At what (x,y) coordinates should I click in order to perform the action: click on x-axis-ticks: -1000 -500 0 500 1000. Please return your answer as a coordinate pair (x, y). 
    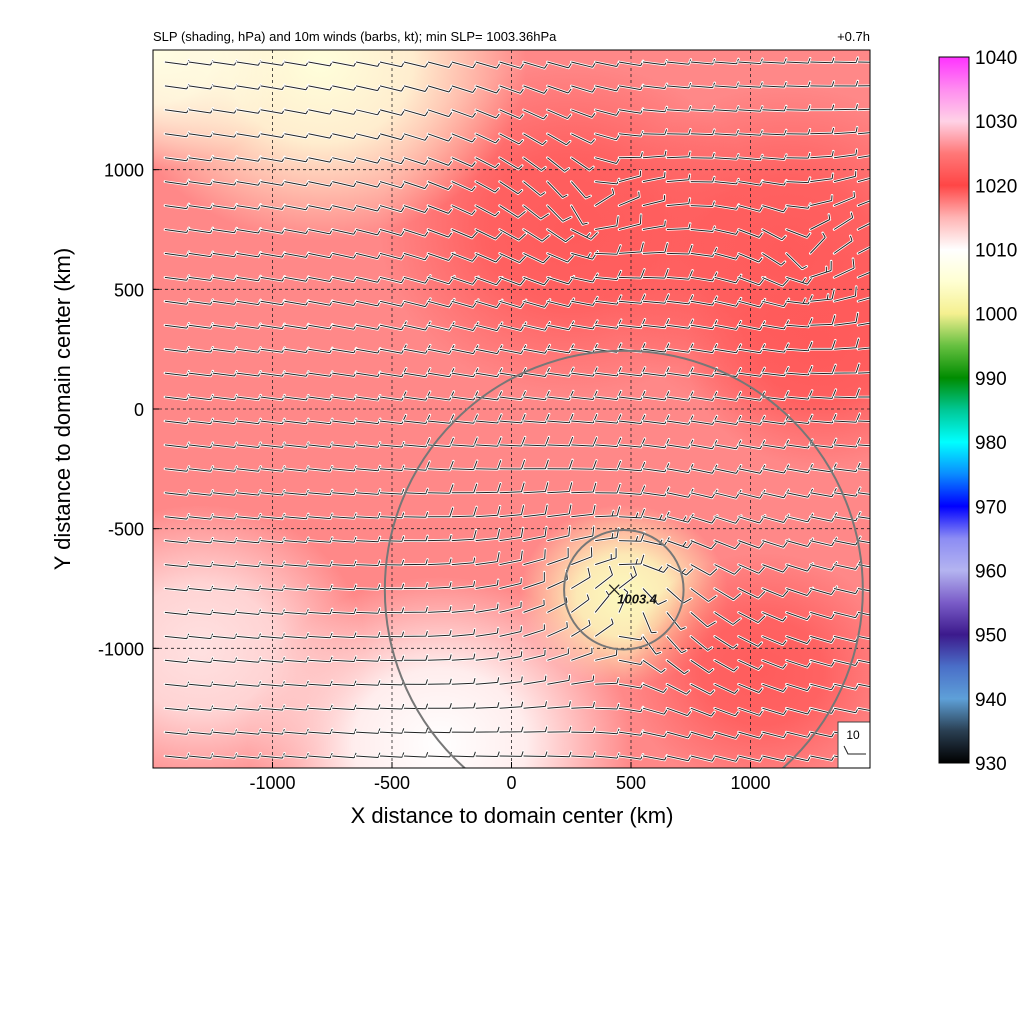
    Looking at the image, I should click on (510, 777).